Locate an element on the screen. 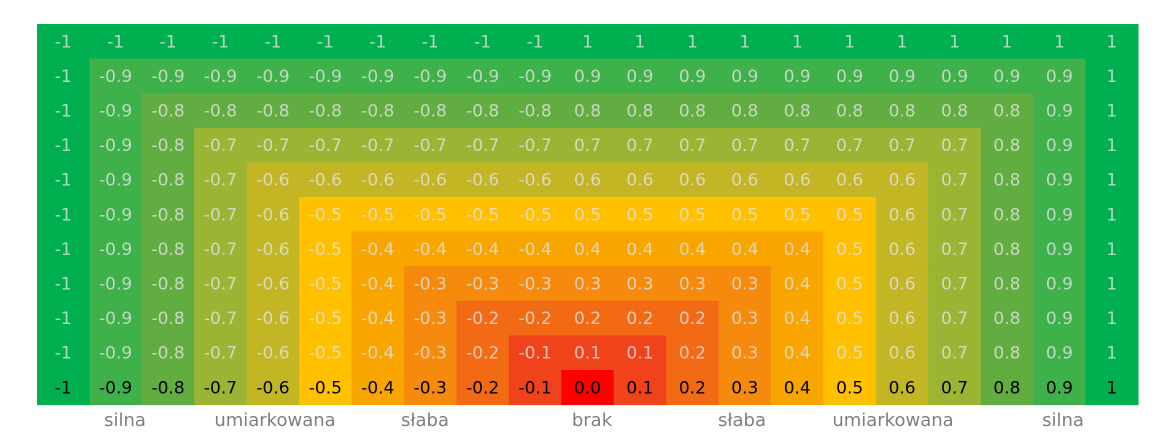 This screenshot has height=447, width=1175. cell-text: -0.3 is located at coordinates (534, 285).